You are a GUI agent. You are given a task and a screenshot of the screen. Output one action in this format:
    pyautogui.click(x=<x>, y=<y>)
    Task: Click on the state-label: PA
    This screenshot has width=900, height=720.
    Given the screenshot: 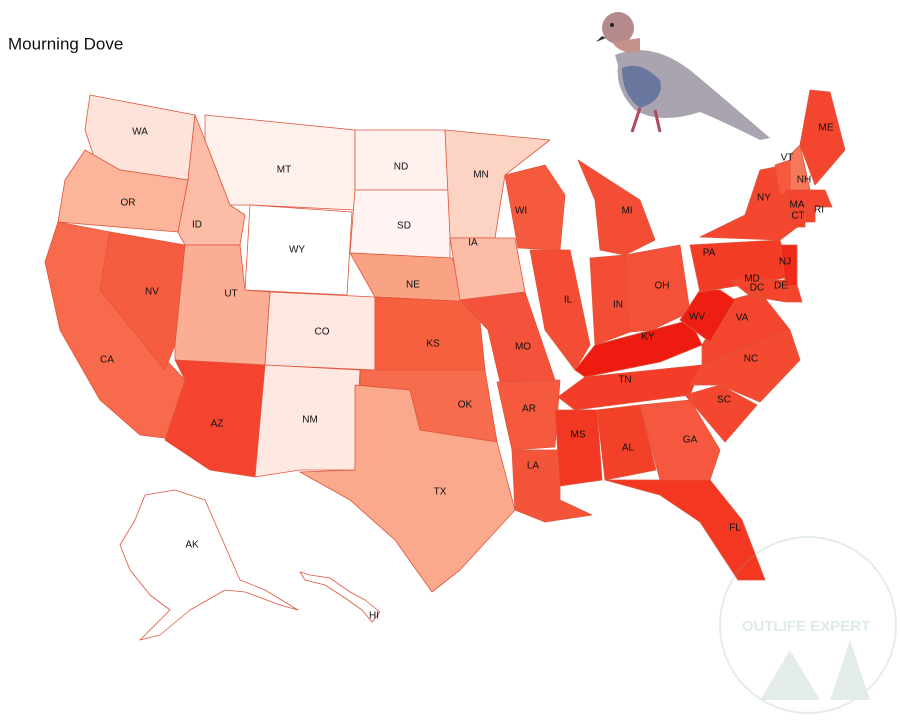 What is the action you would take?
    pyautogui.click(x=709, y=253)
    